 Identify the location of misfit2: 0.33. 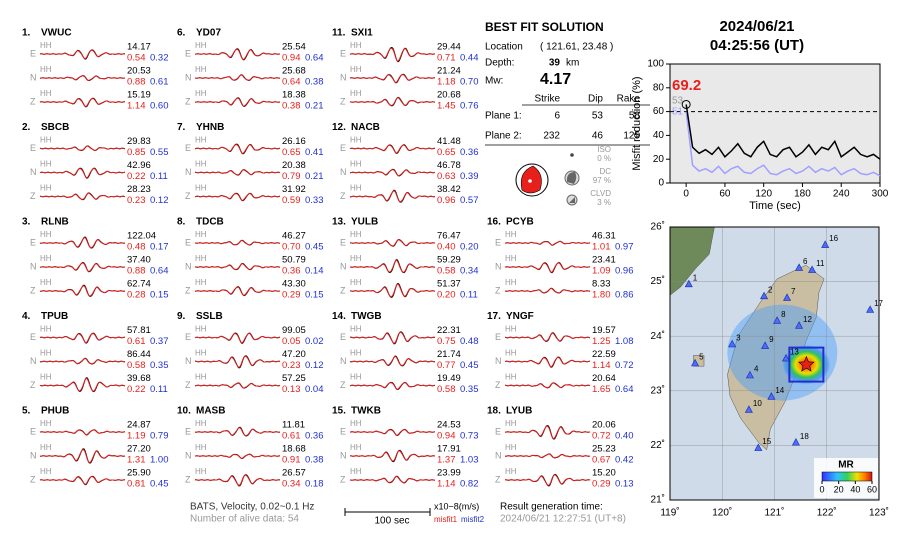
(314, 200).